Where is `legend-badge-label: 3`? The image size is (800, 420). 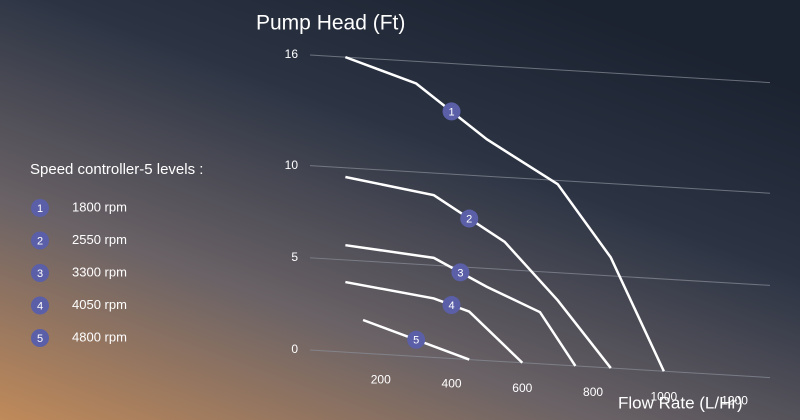 legend-badge-label: 3 is located at coordinates (40, 274).